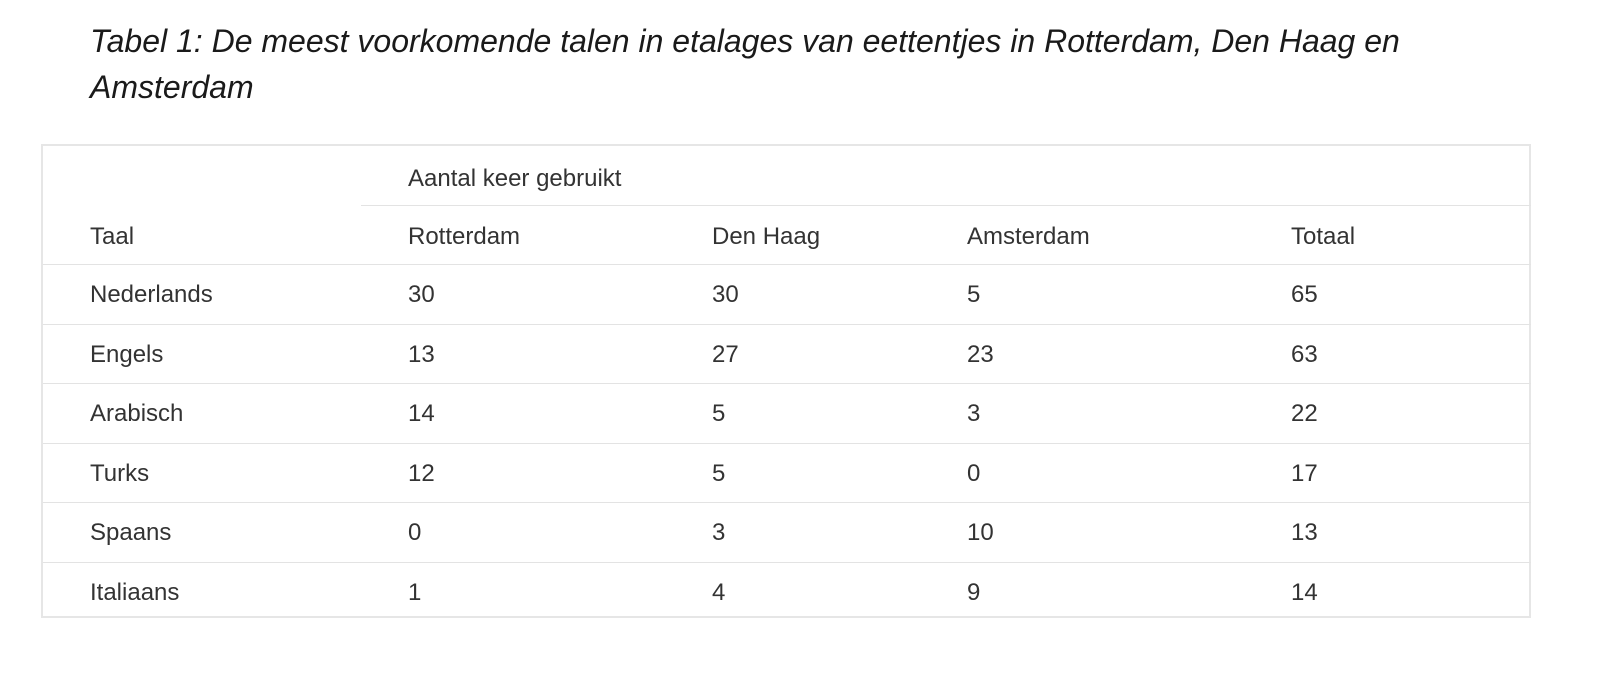 This screenshot has width=1600, height=675. Describe the element at coordinates (151, 294) in the screenshot. I see `row-label: Nederlands` at that location.